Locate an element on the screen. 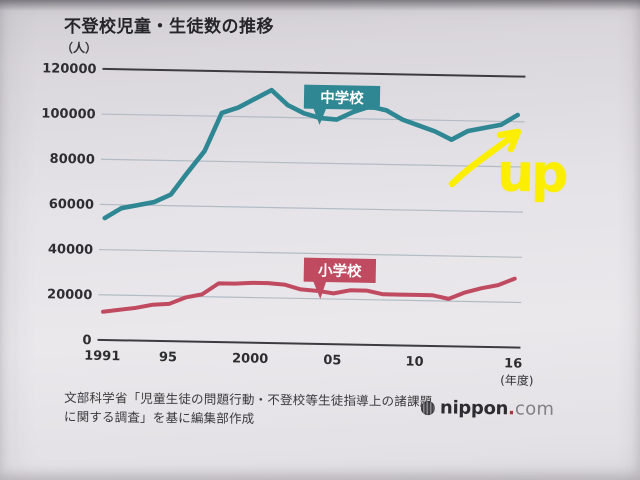  series-callout-label-1: 小学校 is located at coordinates (340, 270).